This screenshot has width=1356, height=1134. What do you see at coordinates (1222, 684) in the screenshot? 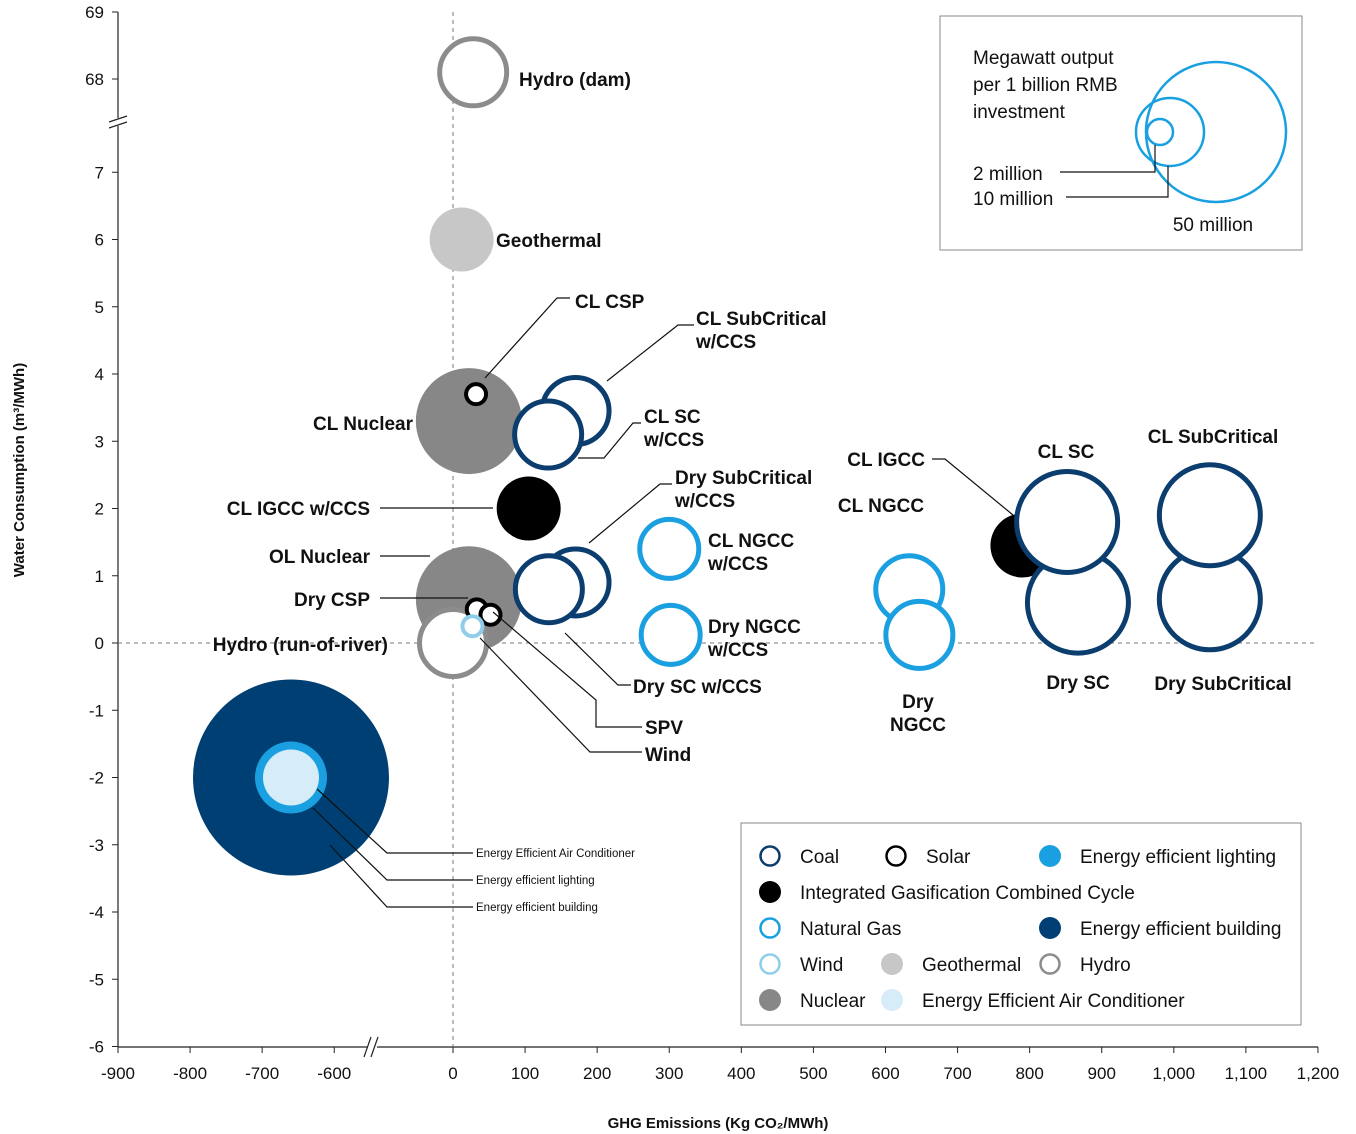
I see `label-dry-subcritical: Dry SubCritical` at bounding box center [1222, 684].